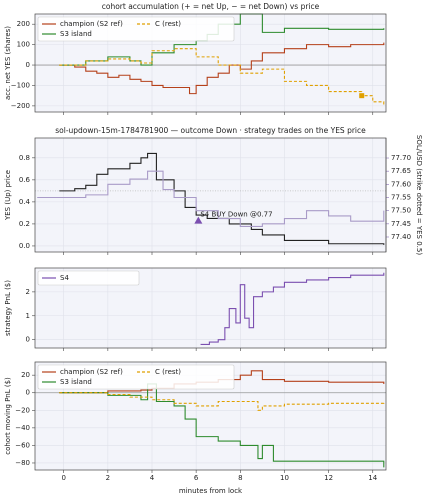  I want to click on y-tick-label: −40, so click(22, 428).